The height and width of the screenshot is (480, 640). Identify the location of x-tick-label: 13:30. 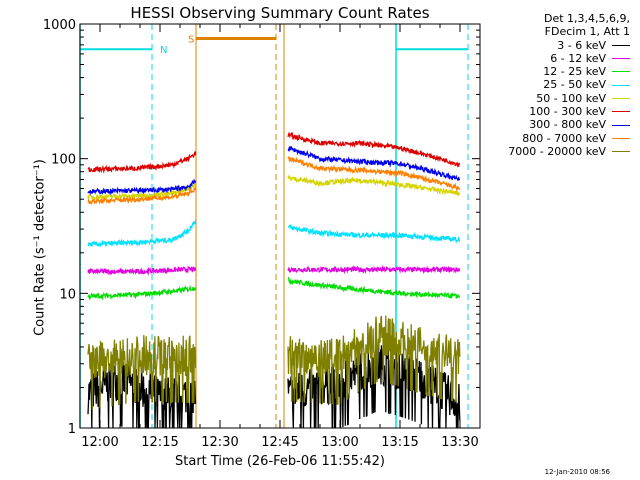
(459, 442).